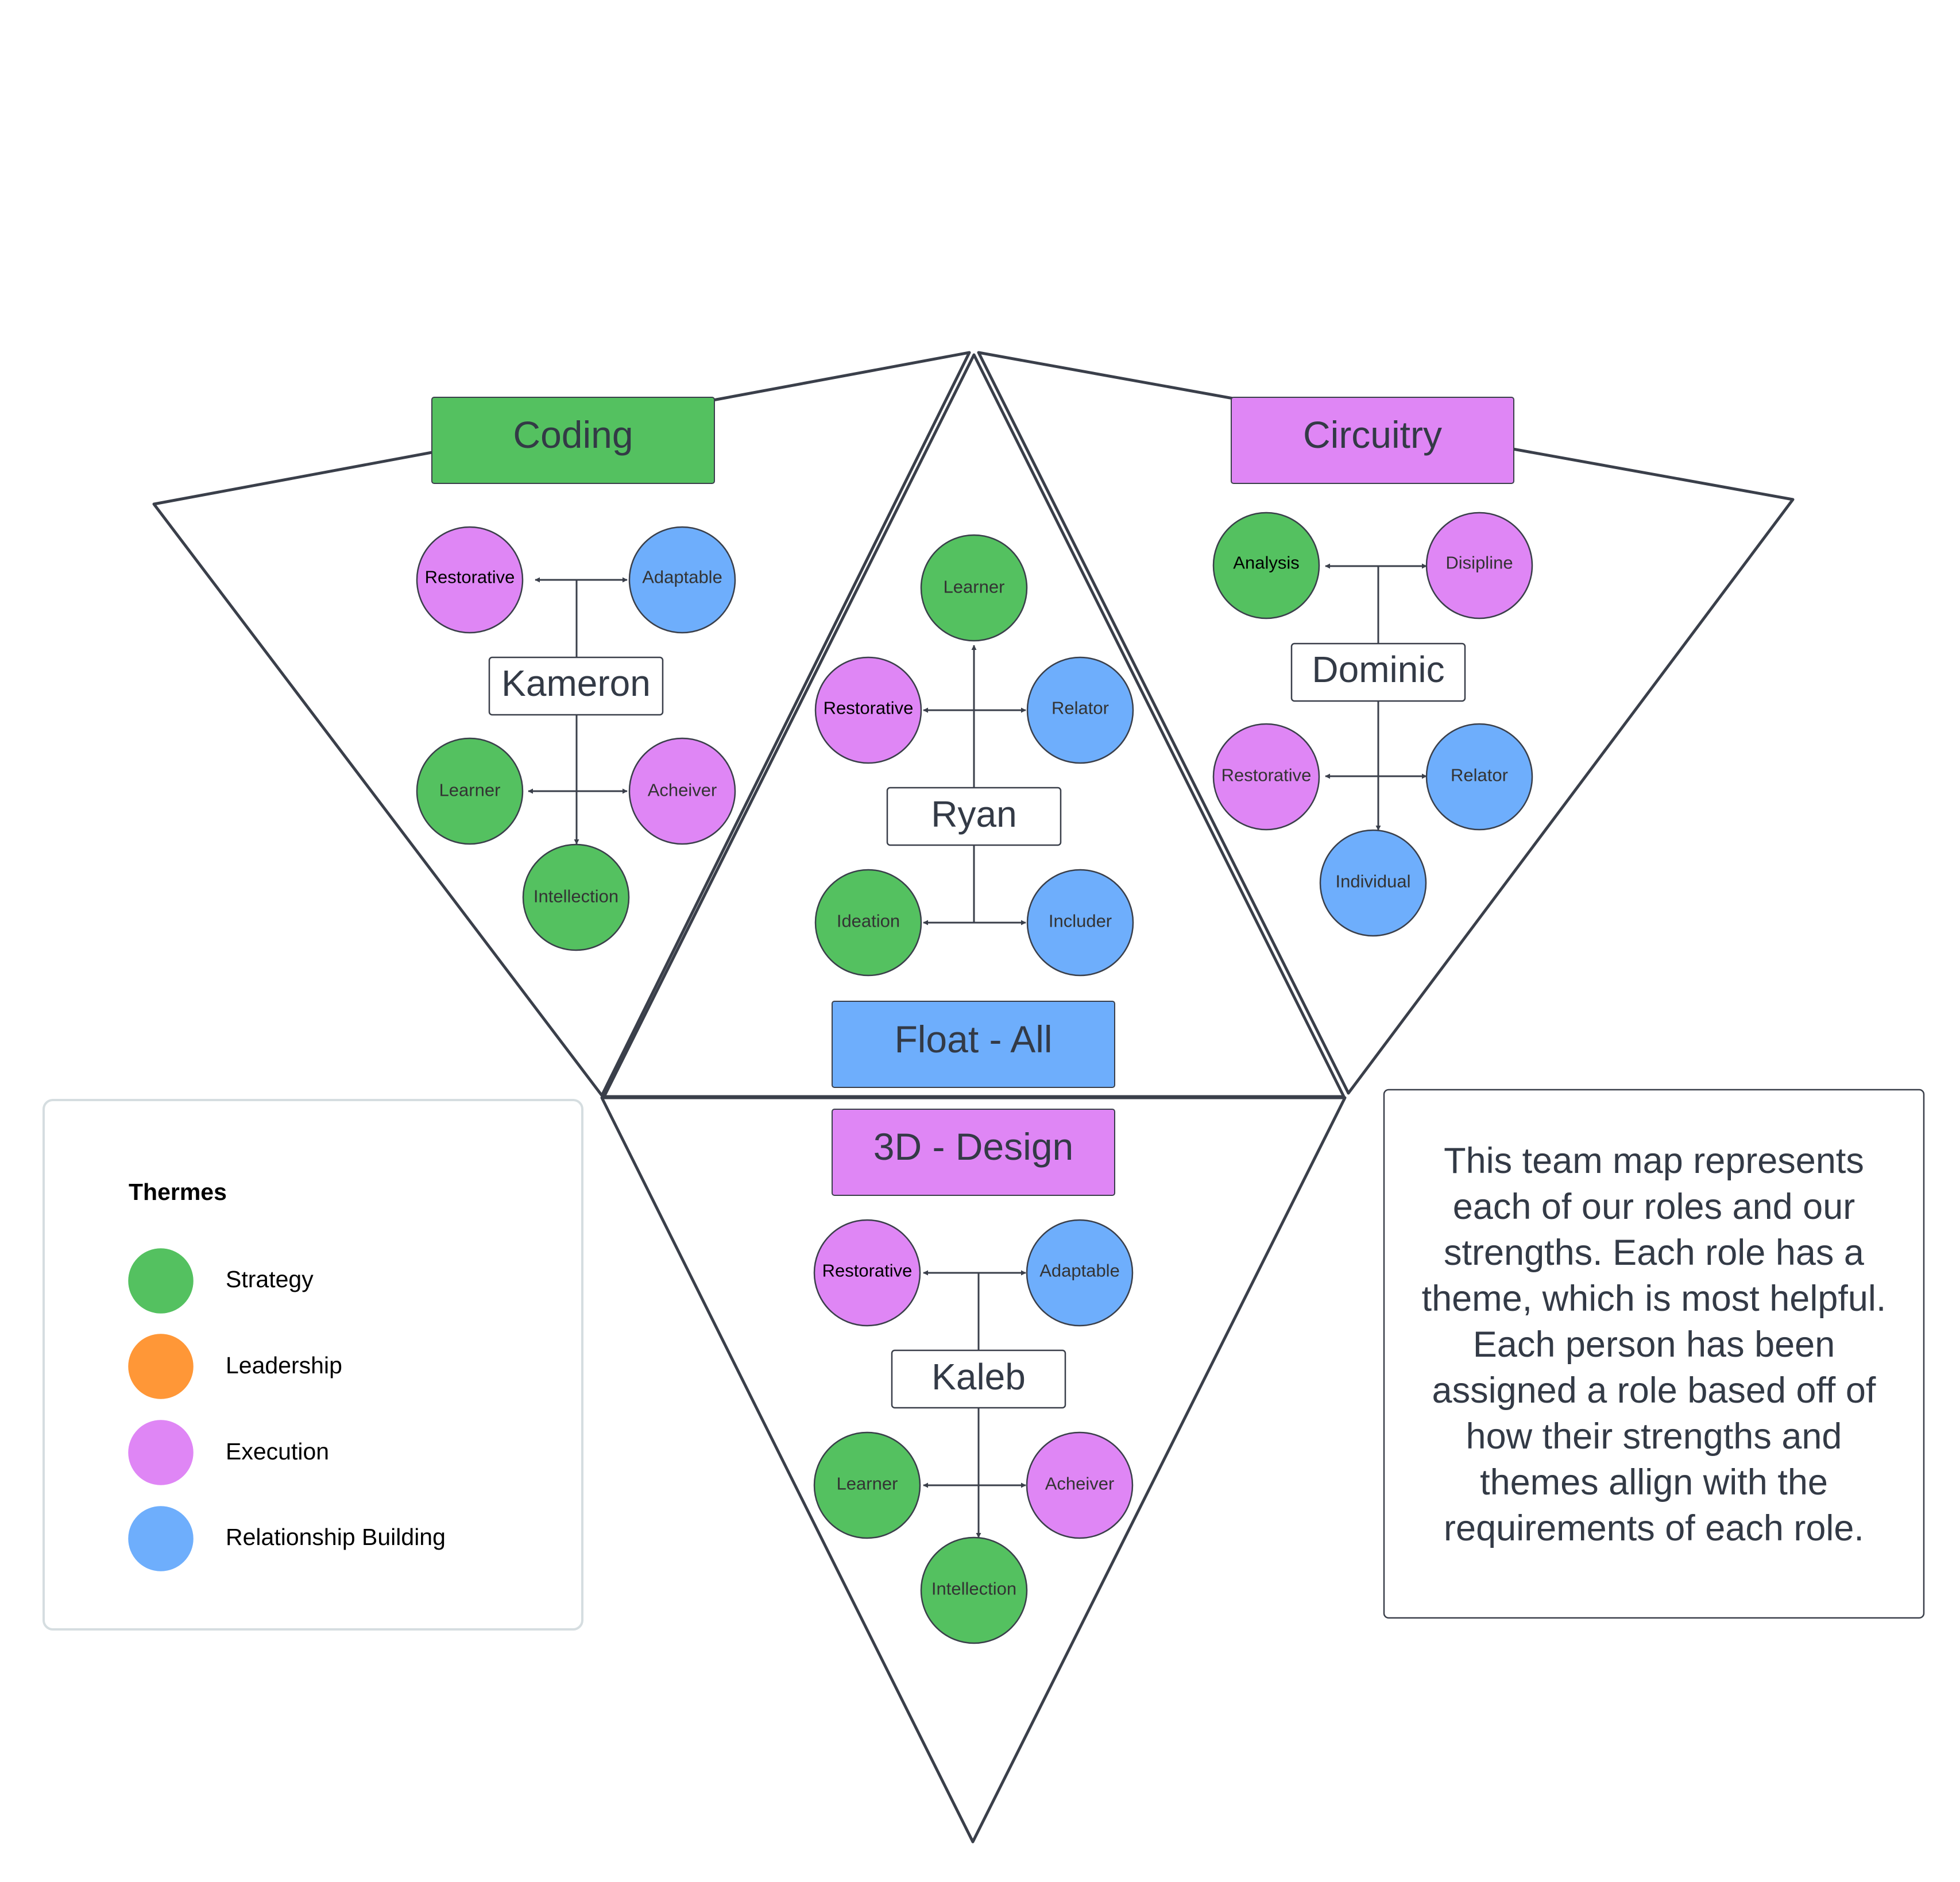  I want to click on legend-label: Strategy, so click(270, 1279).